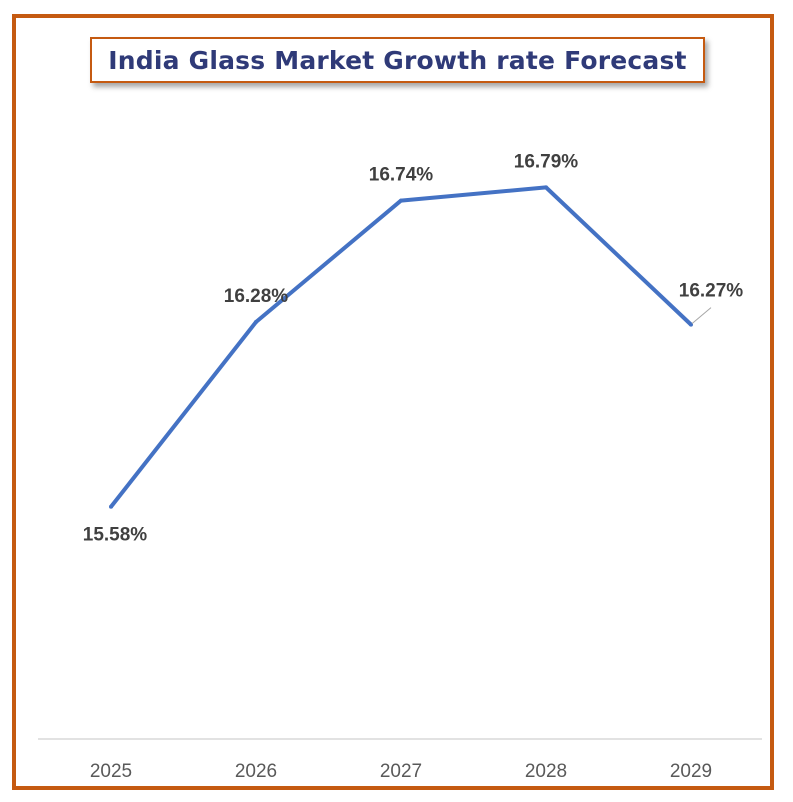 Image resolution: width=793 pixels, height=802 pixels. I want to click on chart-title: India Glass Market Growth rate Forecast, so click(397, 60).